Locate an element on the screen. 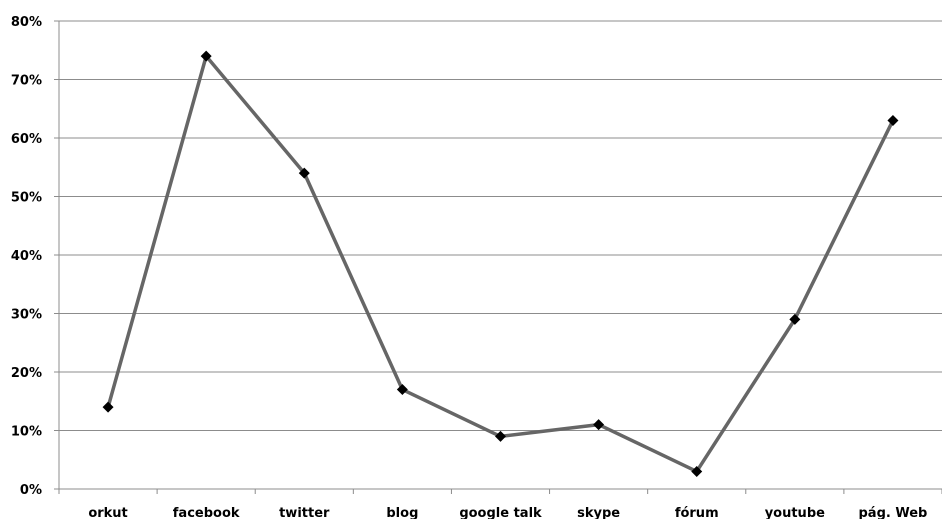  data-point-facebook is located at coordinates (206, 56).